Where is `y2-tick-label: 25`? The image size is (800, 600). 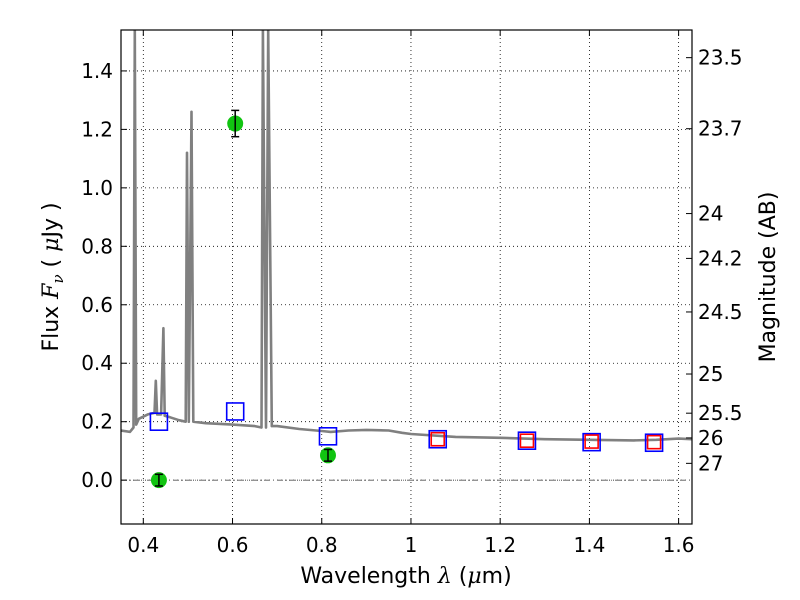 y2-tick-label: 25 is located at coordinates (710, 374).